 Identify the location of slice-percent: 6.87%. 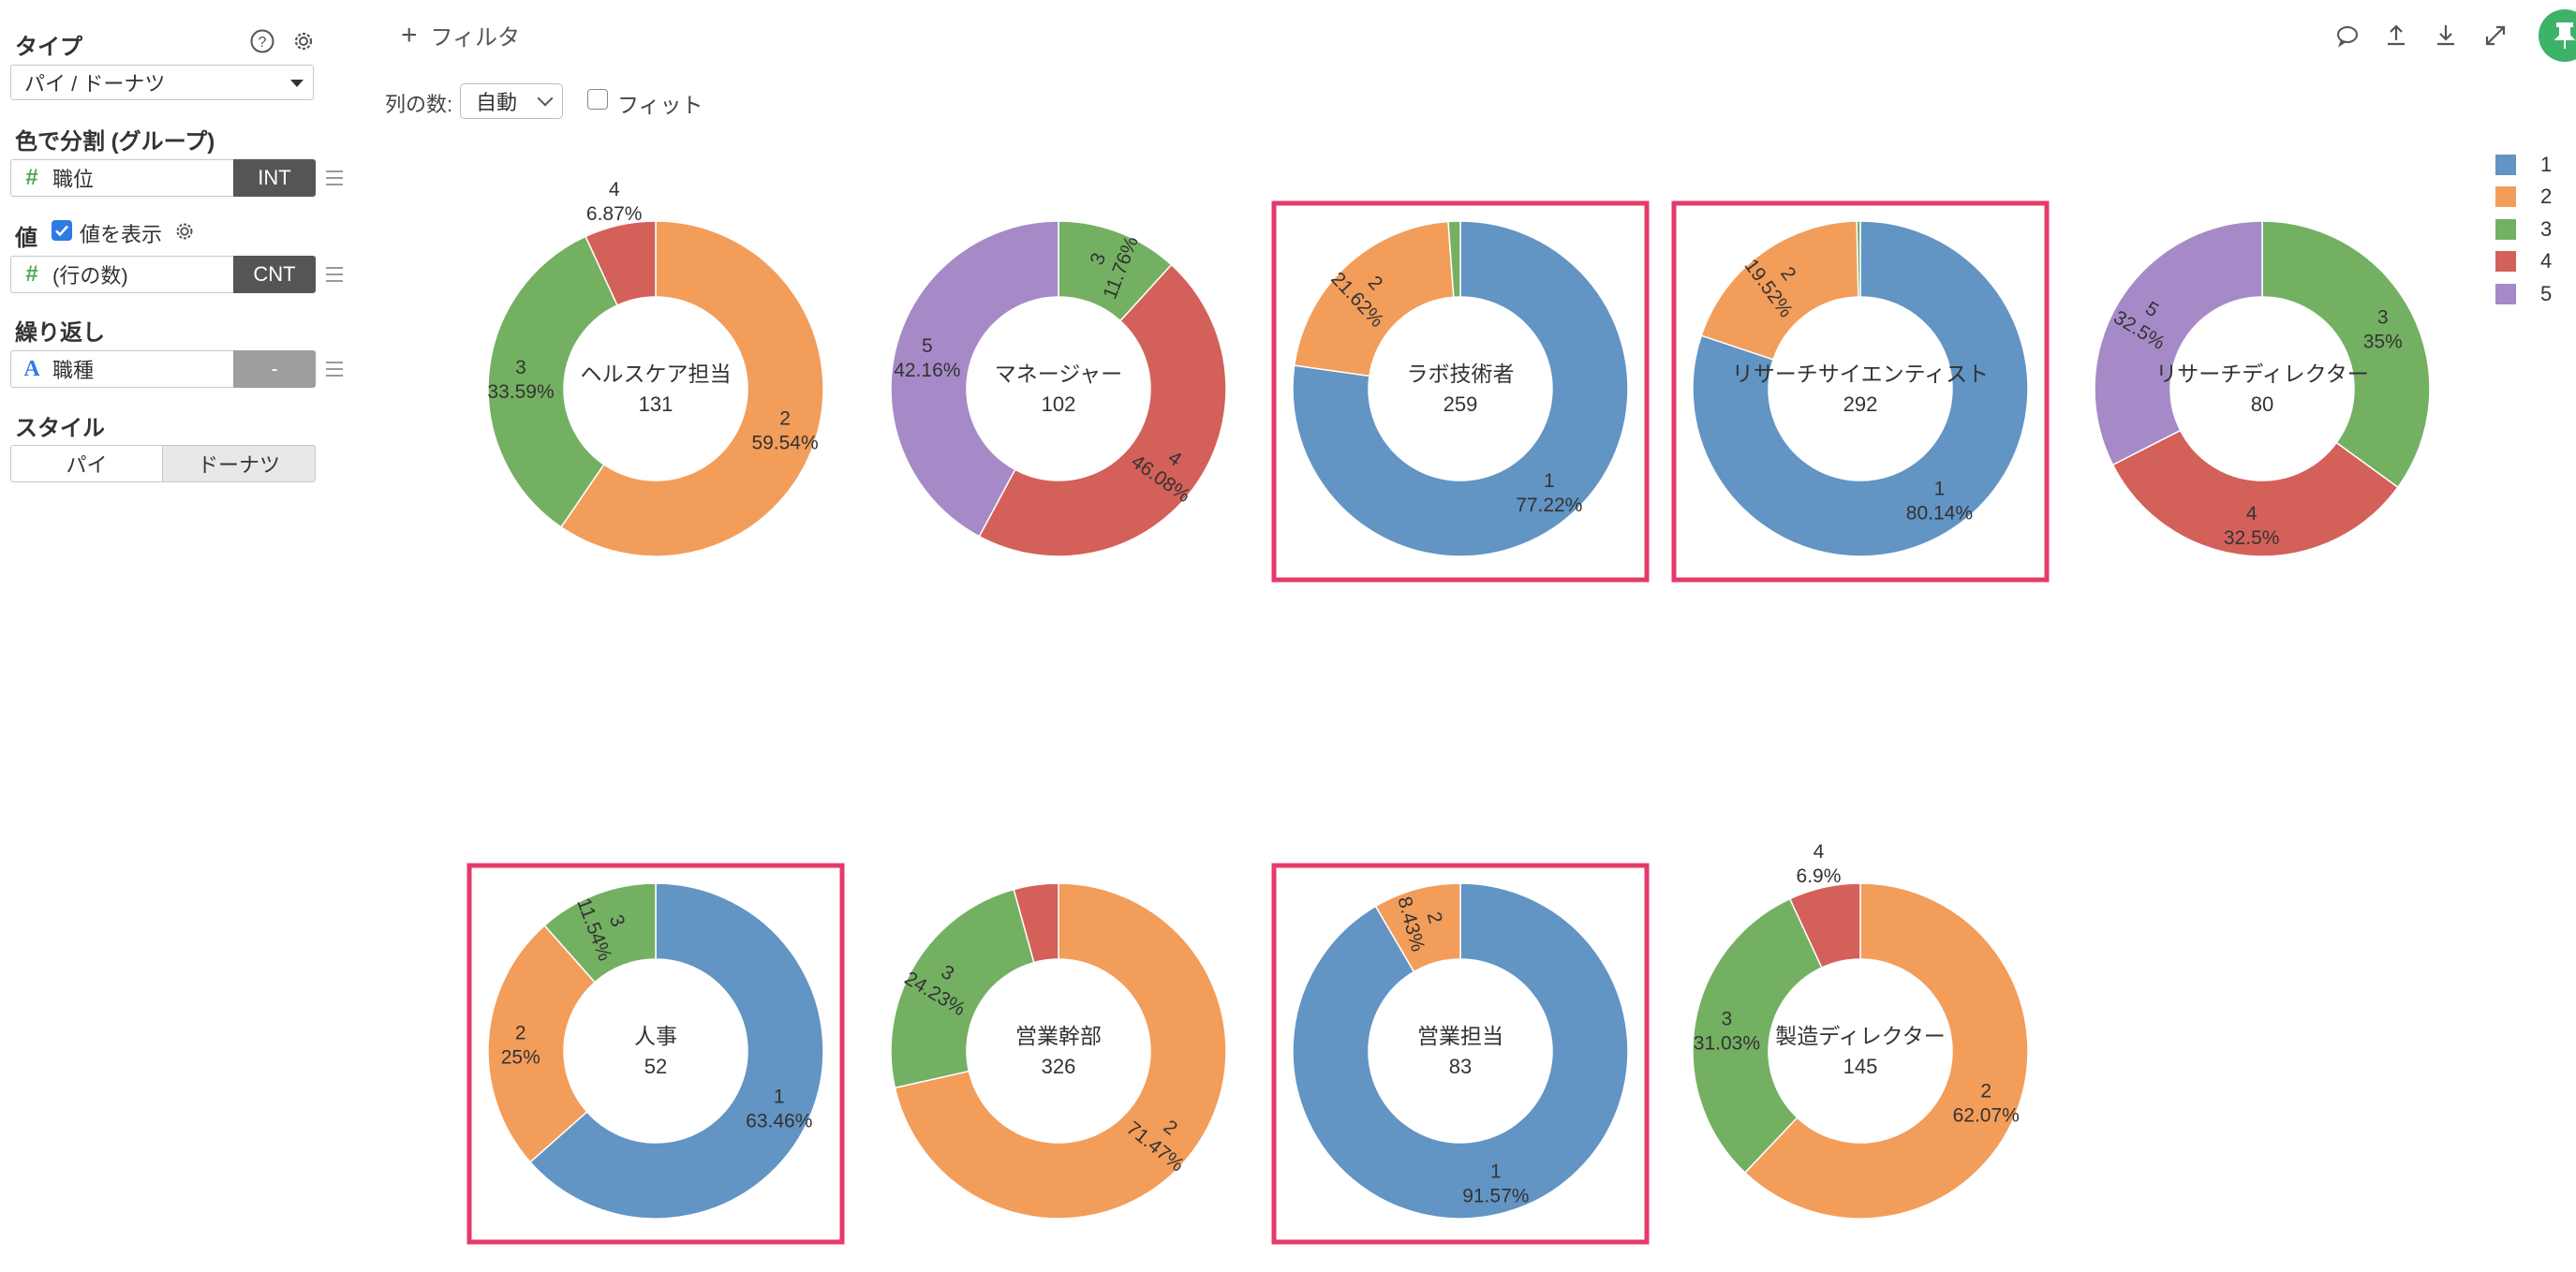
(615, 214).